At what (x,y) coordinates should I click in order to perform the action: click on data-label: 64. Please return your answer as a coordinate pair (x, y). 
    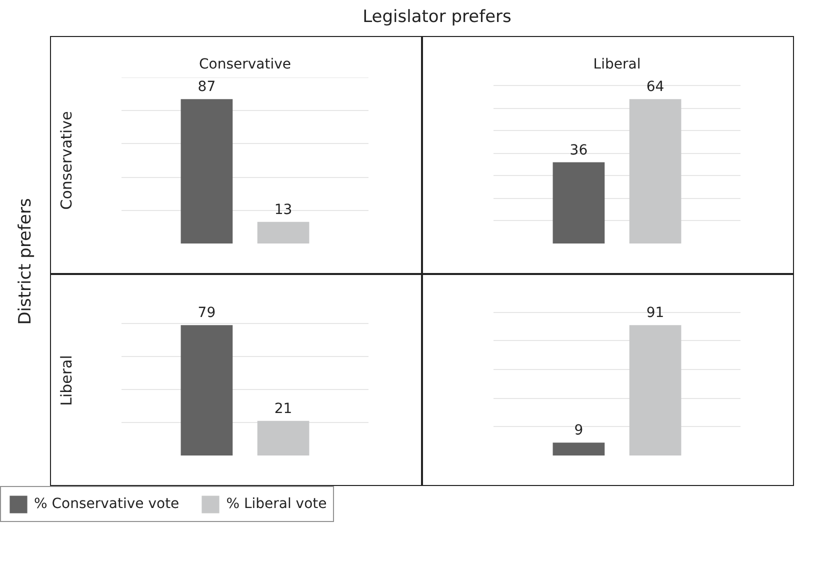
    Looking at the image, I should click on (655, 87).